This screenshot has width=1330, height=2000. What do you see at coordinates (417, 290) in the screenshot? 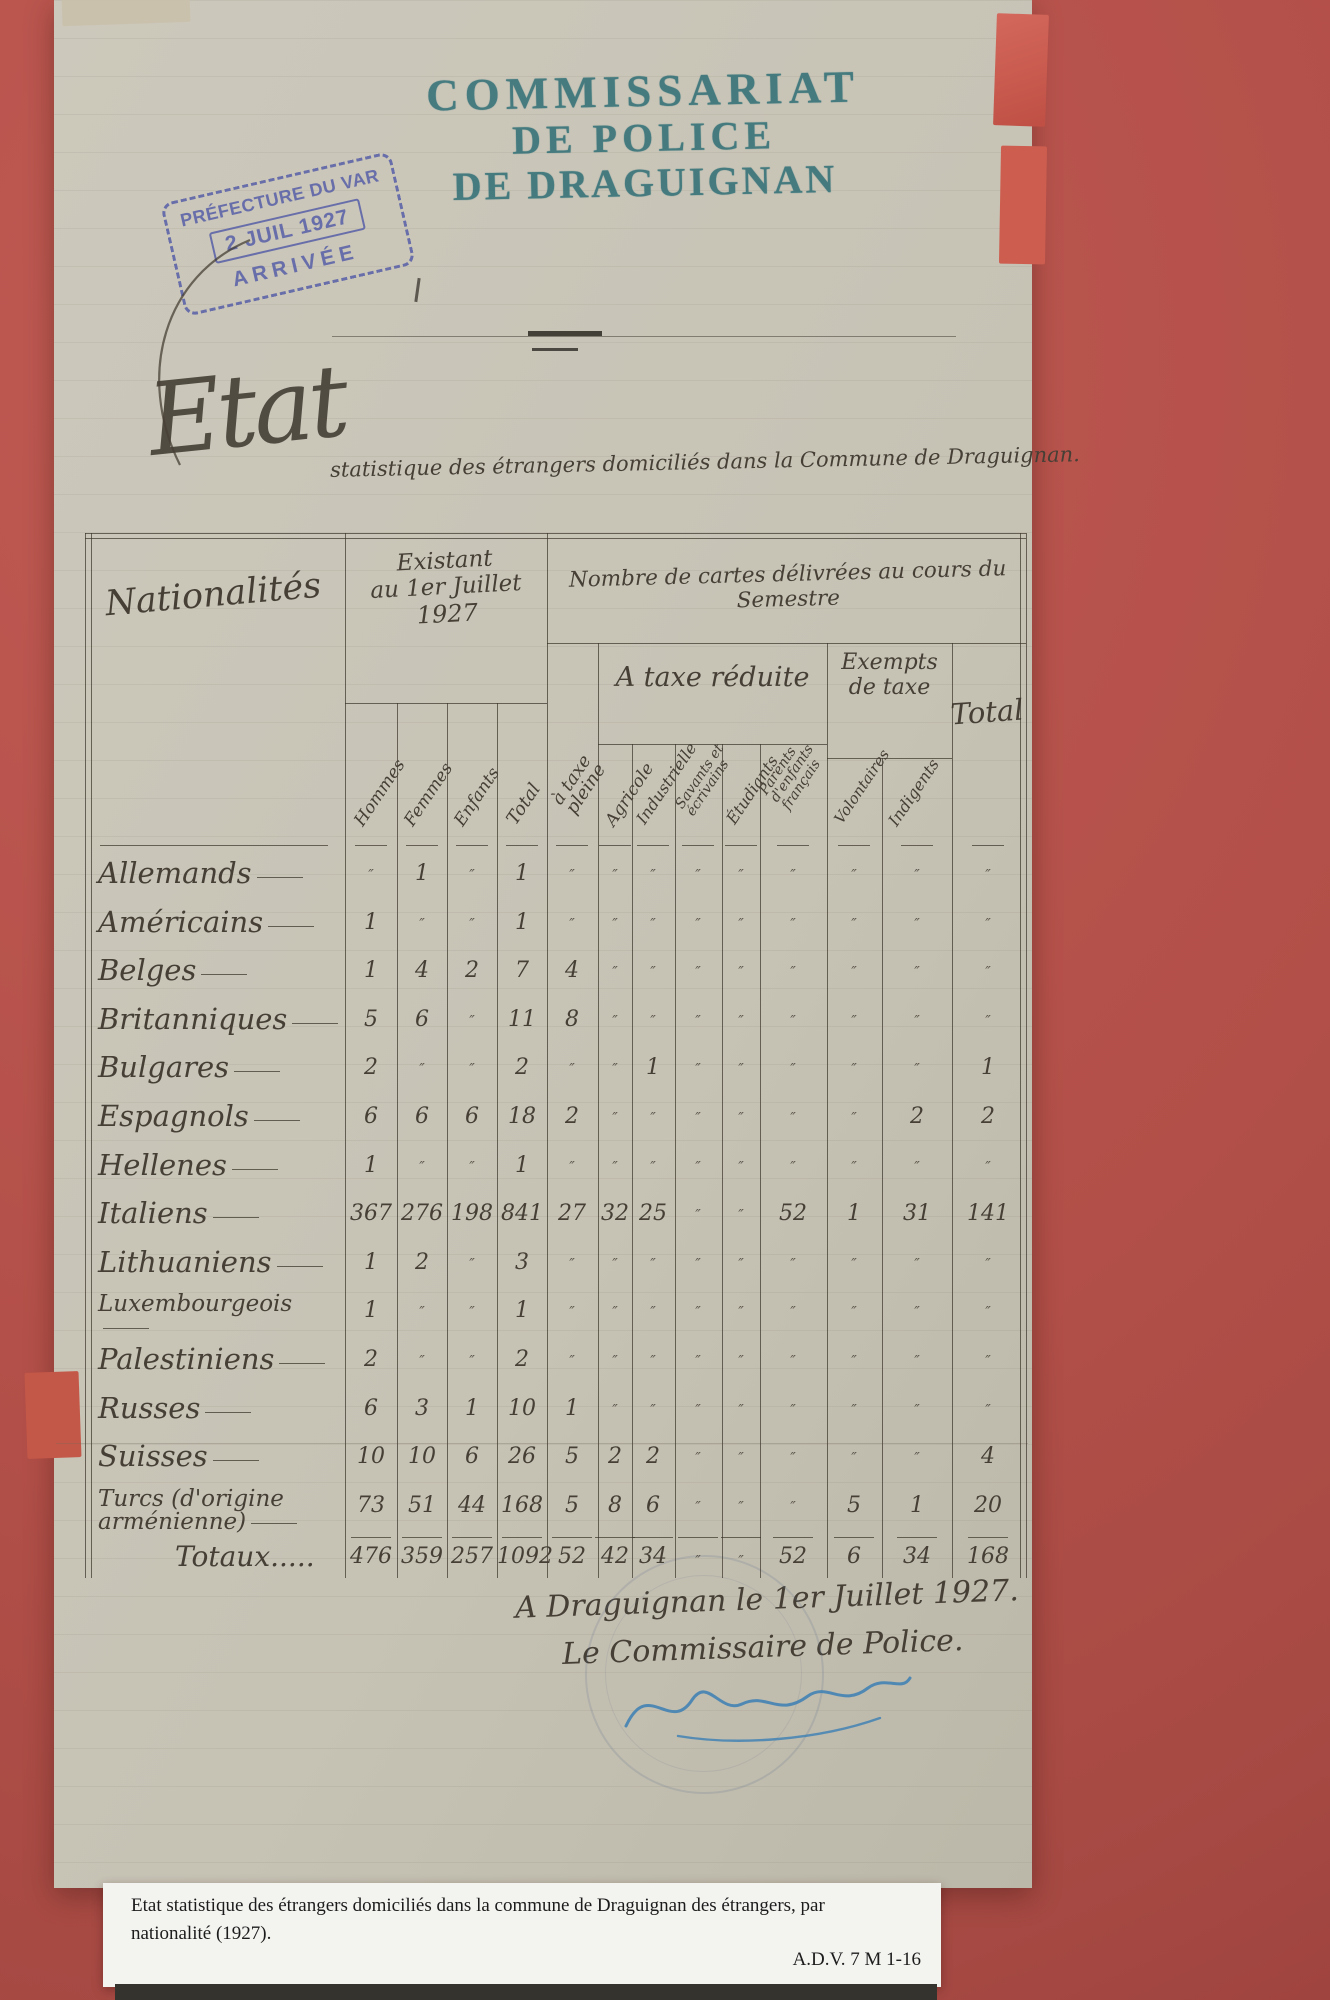
I see `ink-mark` at bounding box center [417, 290].